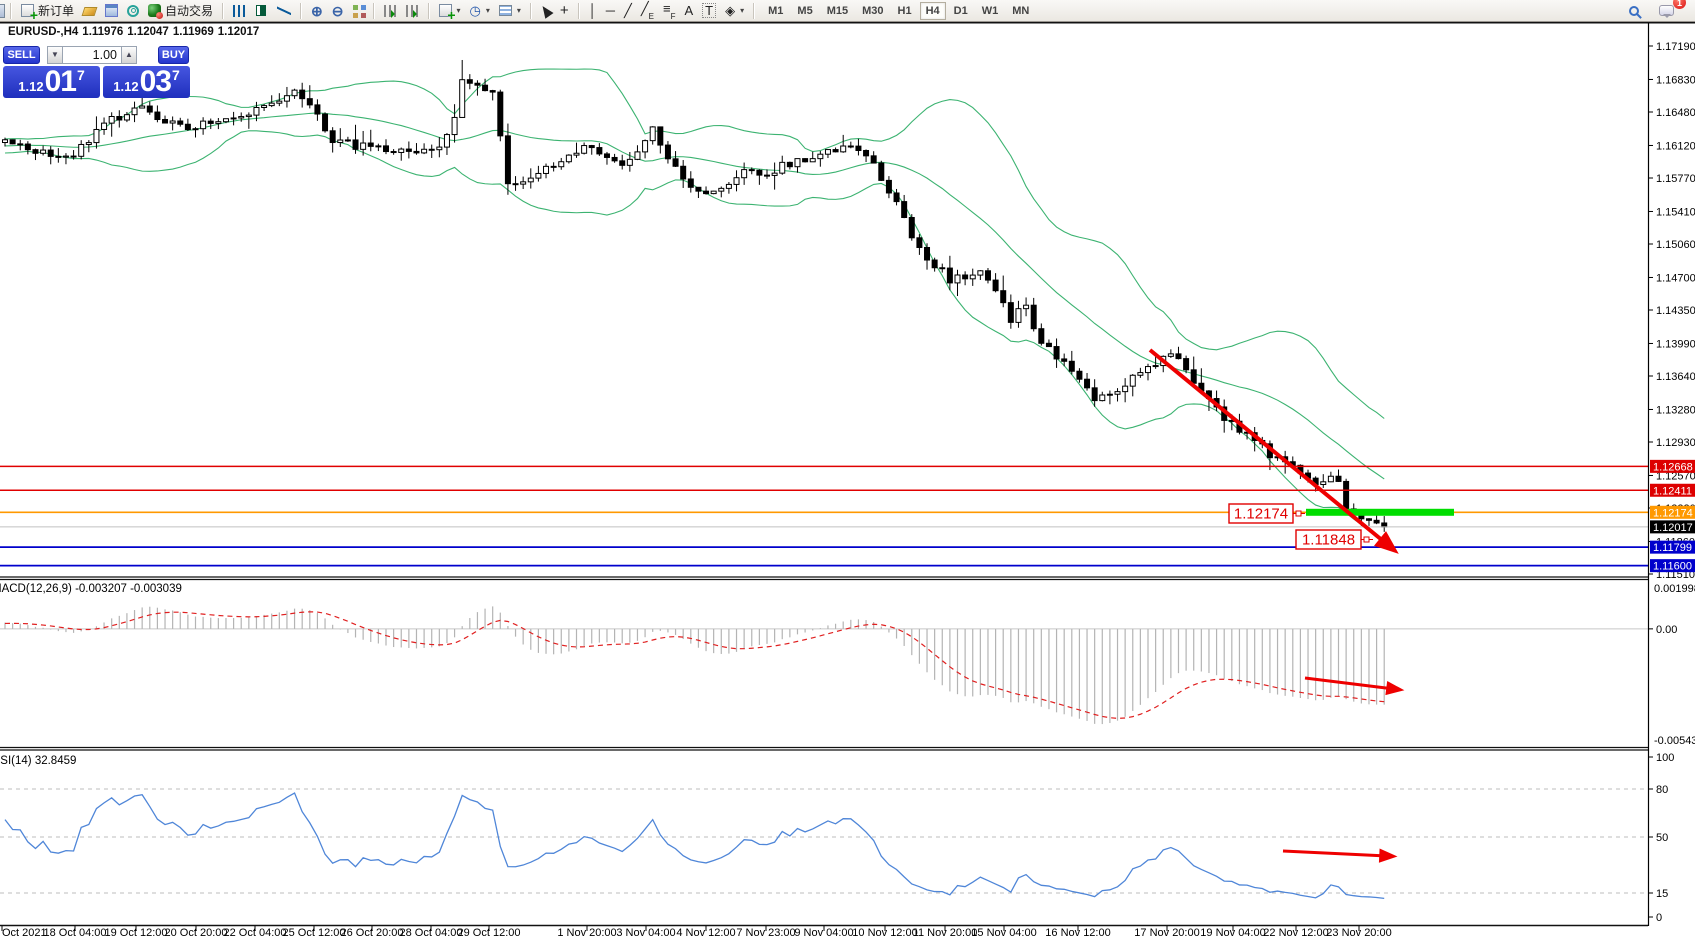  What do you see at coordinates (961, 11) in the screenshot?
I see `timeframe-button-D1: D1` at bounding box center [961, 11].